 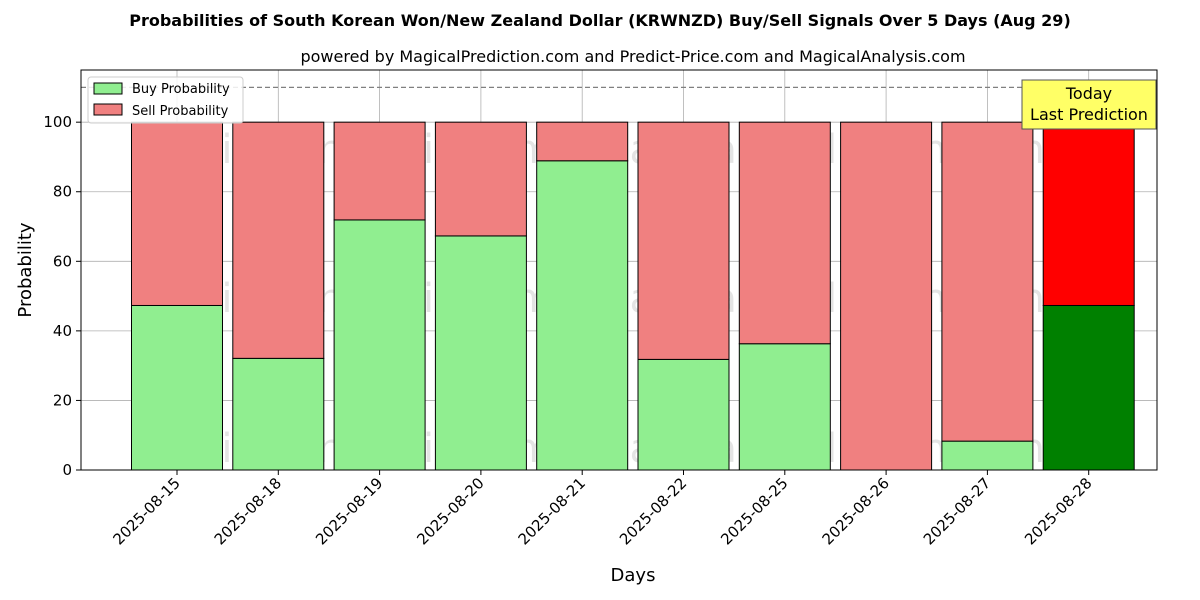 What do you see at coordinates (349, 511) in the screenshot?
I see `x-tick-label: 2025-08-19` at bounding box center [349, 511].